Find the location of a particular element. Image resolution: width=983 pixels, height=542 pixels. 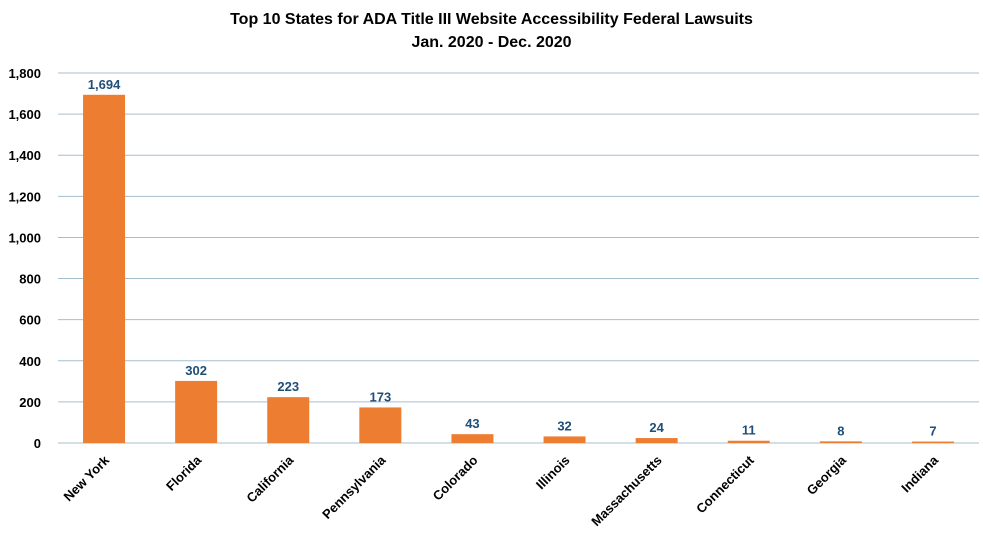

x-tick-label: Indiana is located at coordinates (919, 473).